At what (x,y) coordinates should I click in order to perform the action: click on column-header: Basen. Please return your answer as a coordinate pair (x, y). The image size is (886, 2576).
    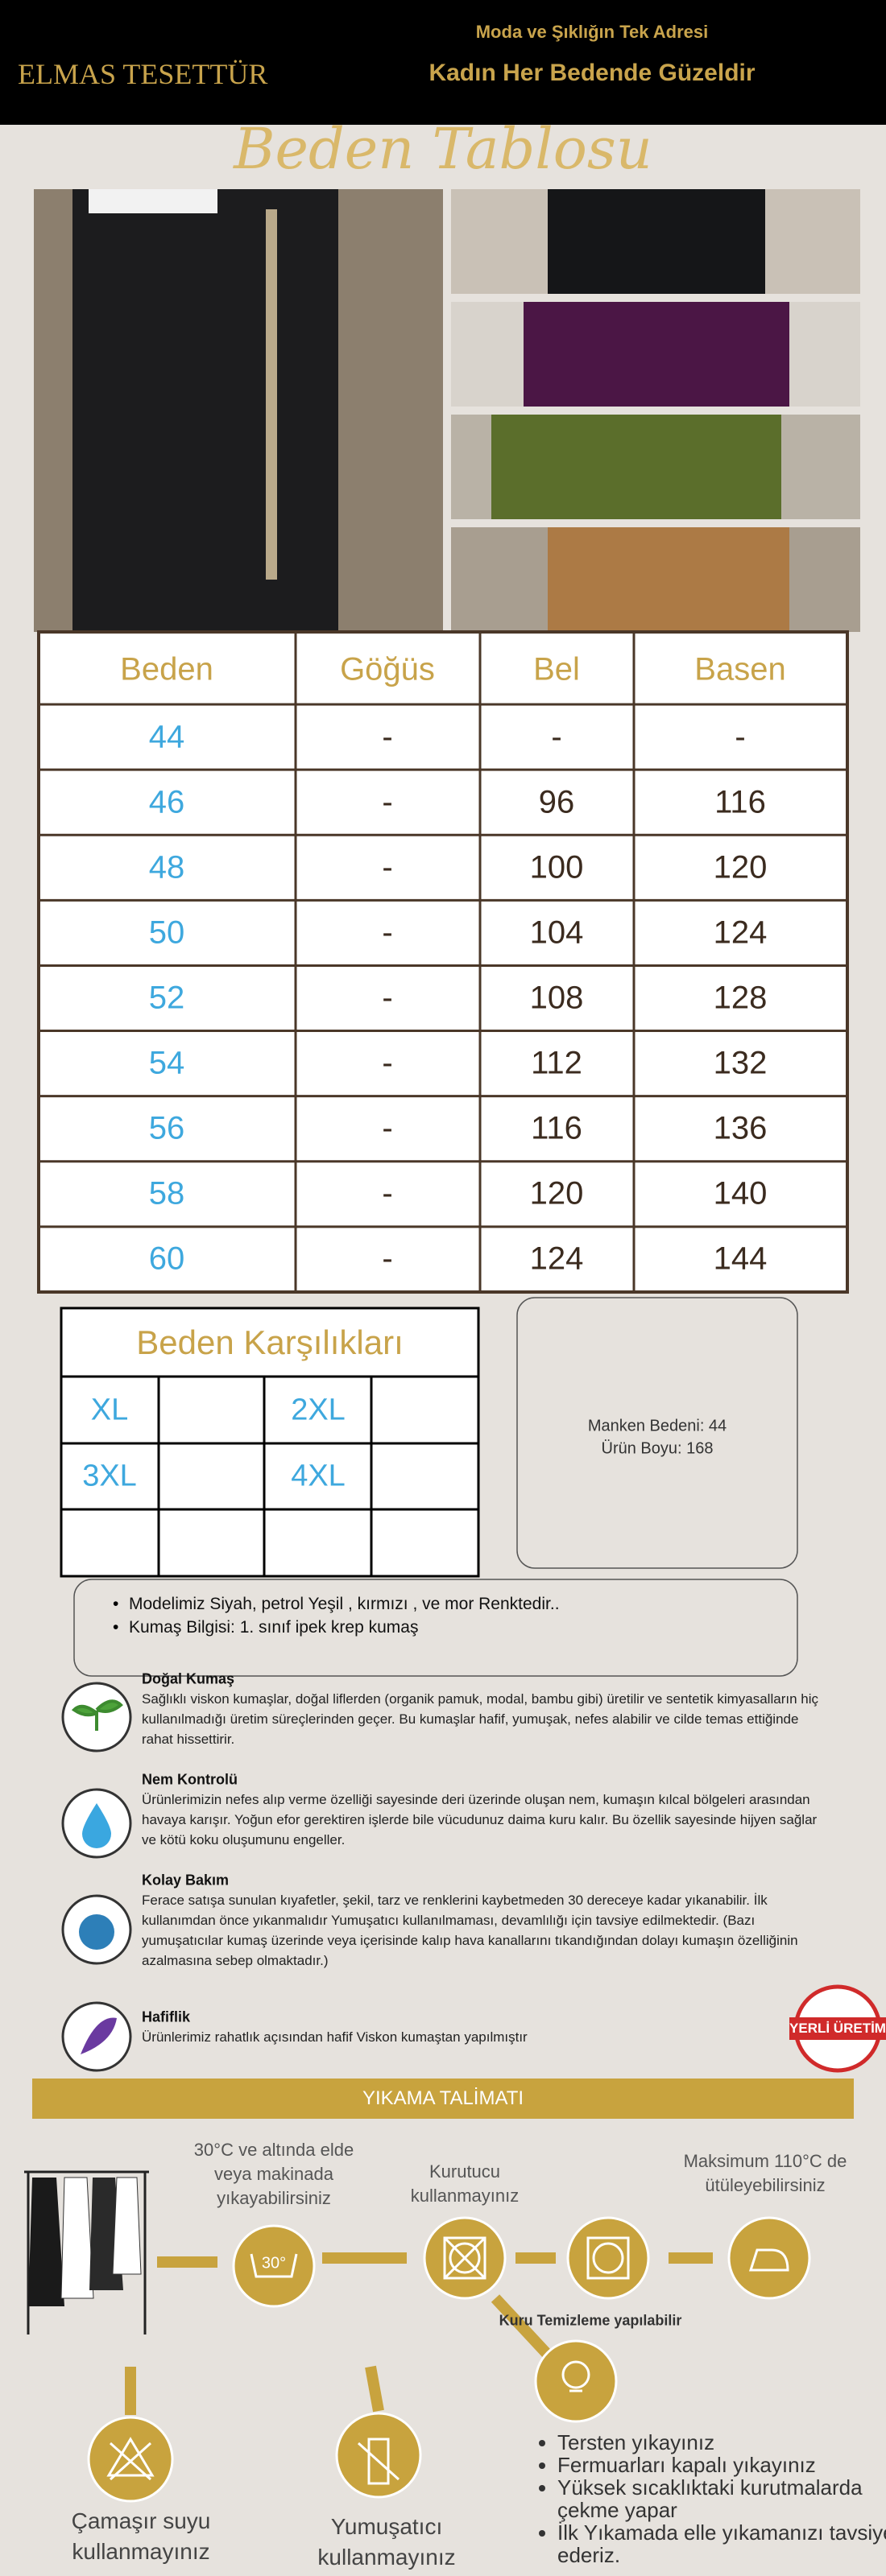
    Looking at the image, I should click on (740, 669).